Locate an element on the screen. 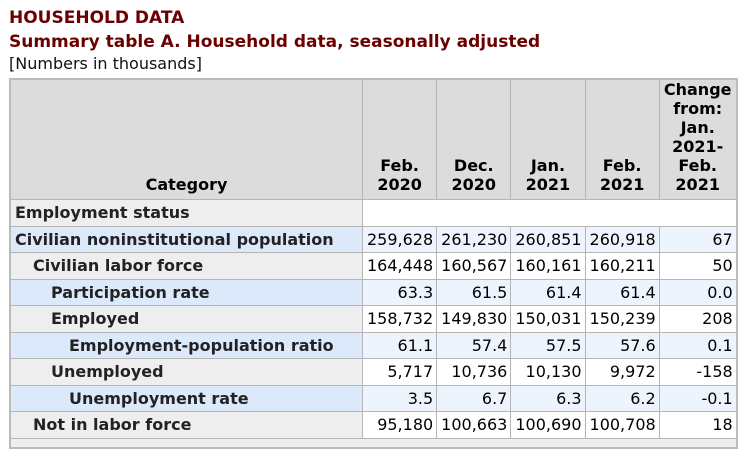 This screenshot has height=465, width=750. cell-value: 10,736 is located at coordinates (474, 372).